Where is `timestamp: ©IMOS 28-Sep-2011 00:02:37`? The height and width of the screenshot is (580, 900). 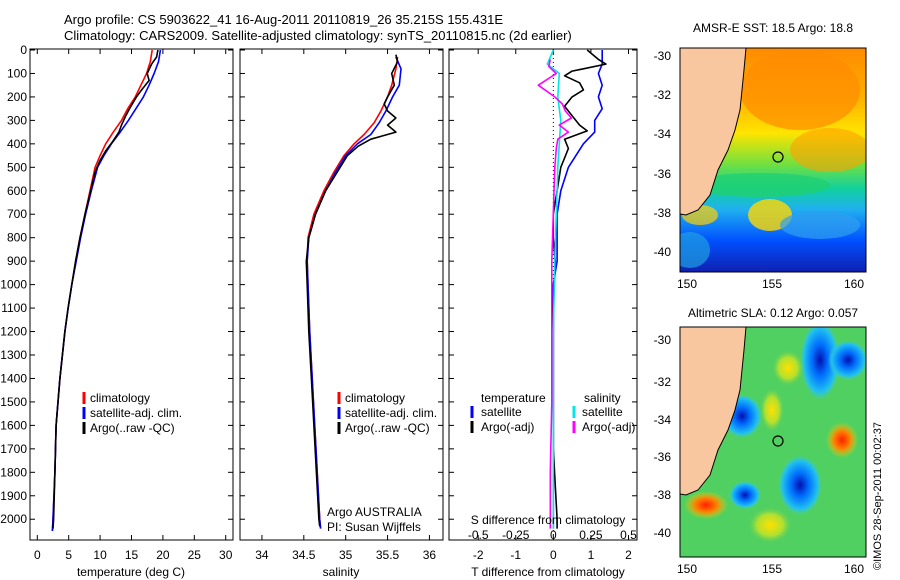 timestamp: ©IMOS 28-Sep-2011 00:02:37 is located at coordinates (878, 496).